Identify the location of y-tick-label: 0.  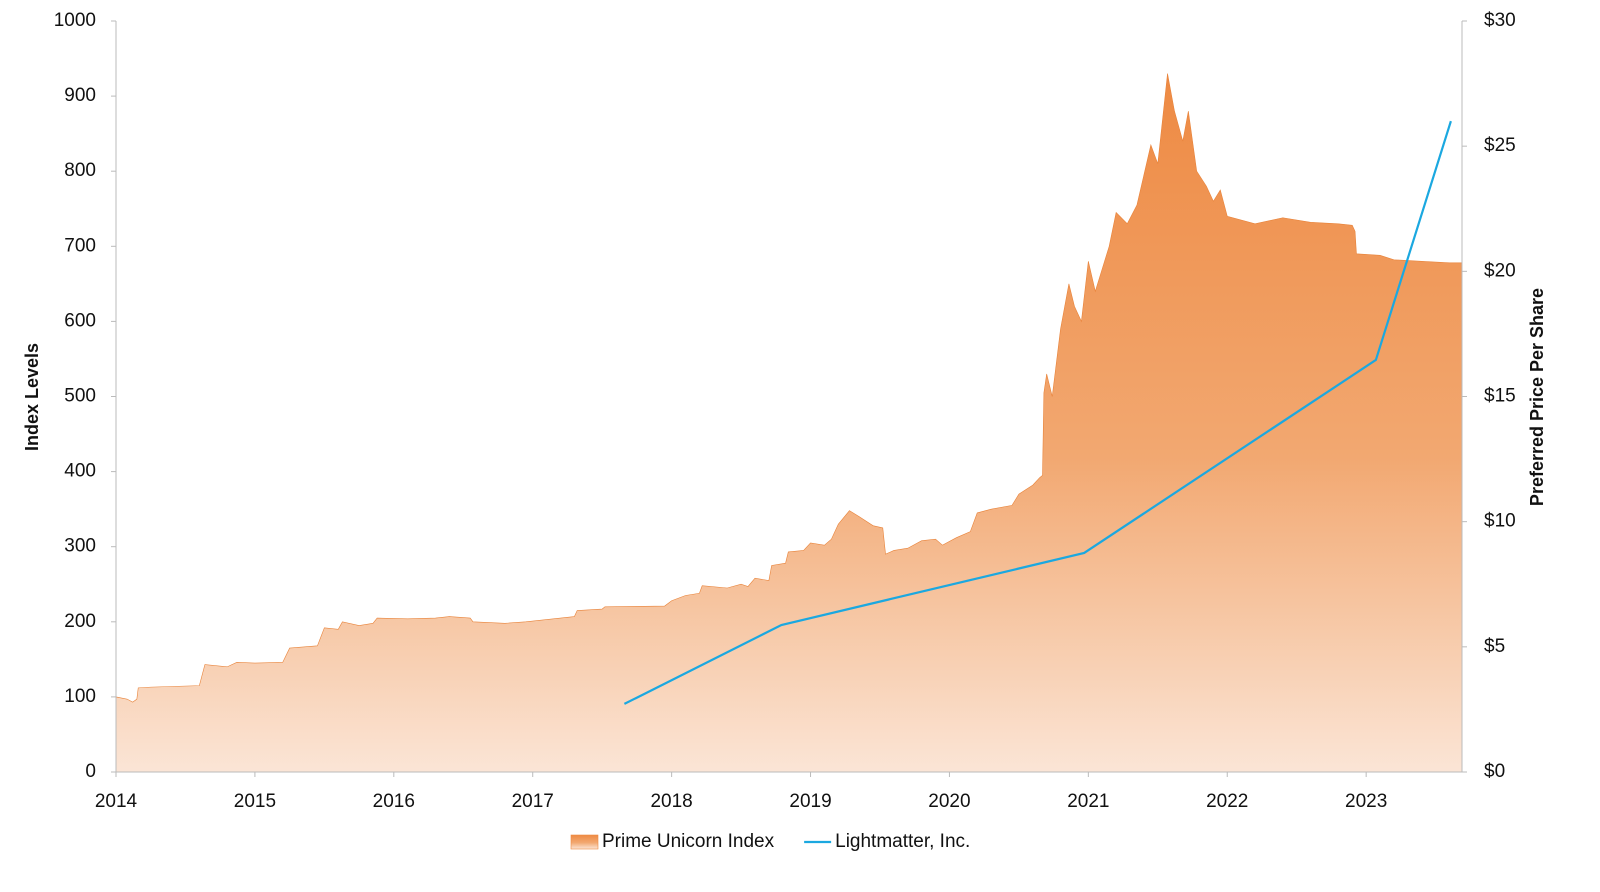
(90, 771).